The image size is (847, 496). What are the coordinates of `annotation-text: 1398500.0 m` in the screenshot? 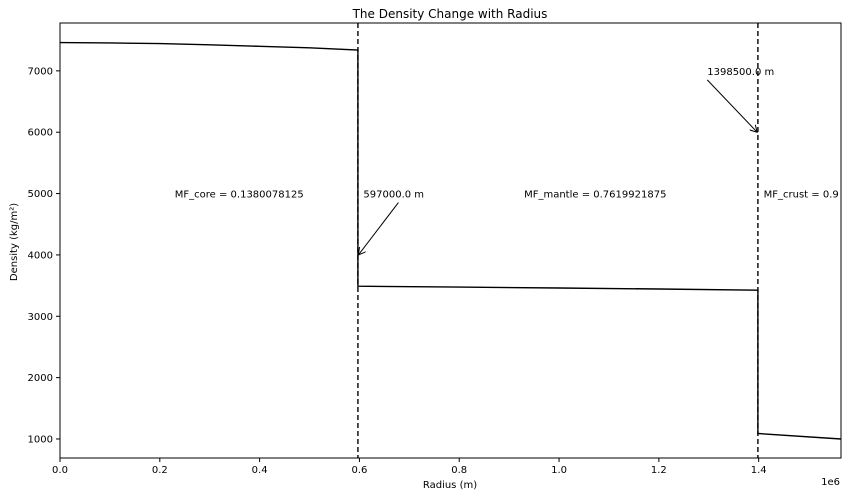 It's located at (740, 72).